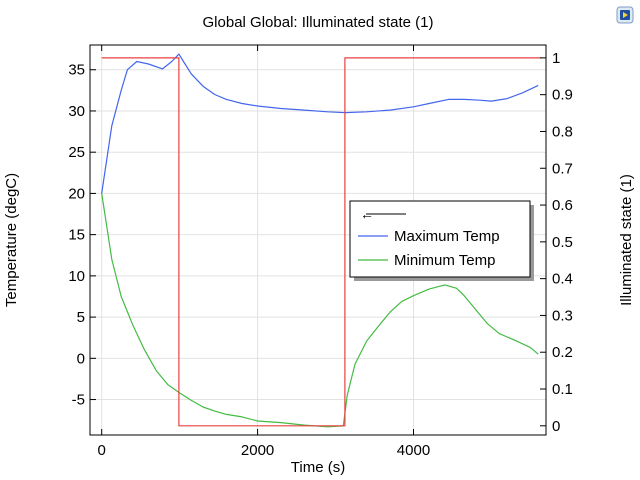 The height and width of the screenshot is (480, 640). Describe the element at coordinates (626, 240) in the screenshot. I see `y-axis-right-label: Illuminated state (1)` at that location.